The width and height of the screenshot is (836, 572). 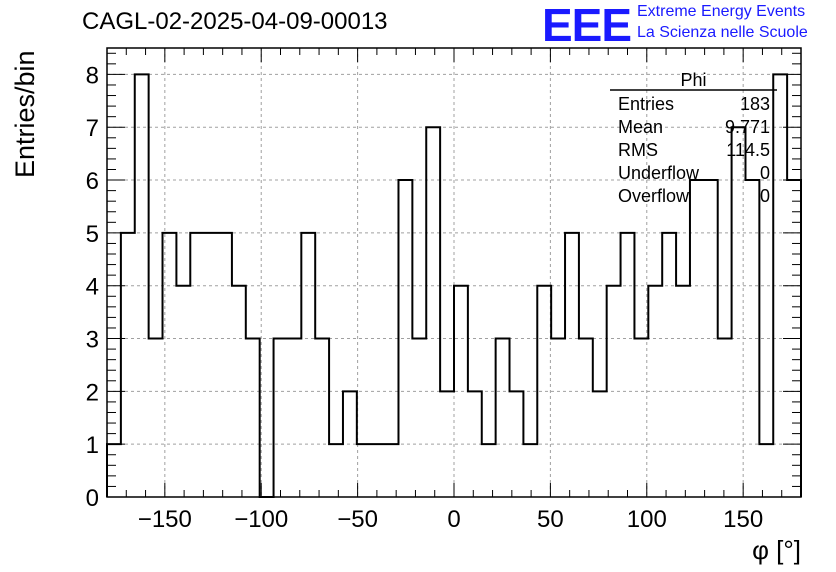 I want to click on x-tick-label: 50, so click(x=550, y=519).